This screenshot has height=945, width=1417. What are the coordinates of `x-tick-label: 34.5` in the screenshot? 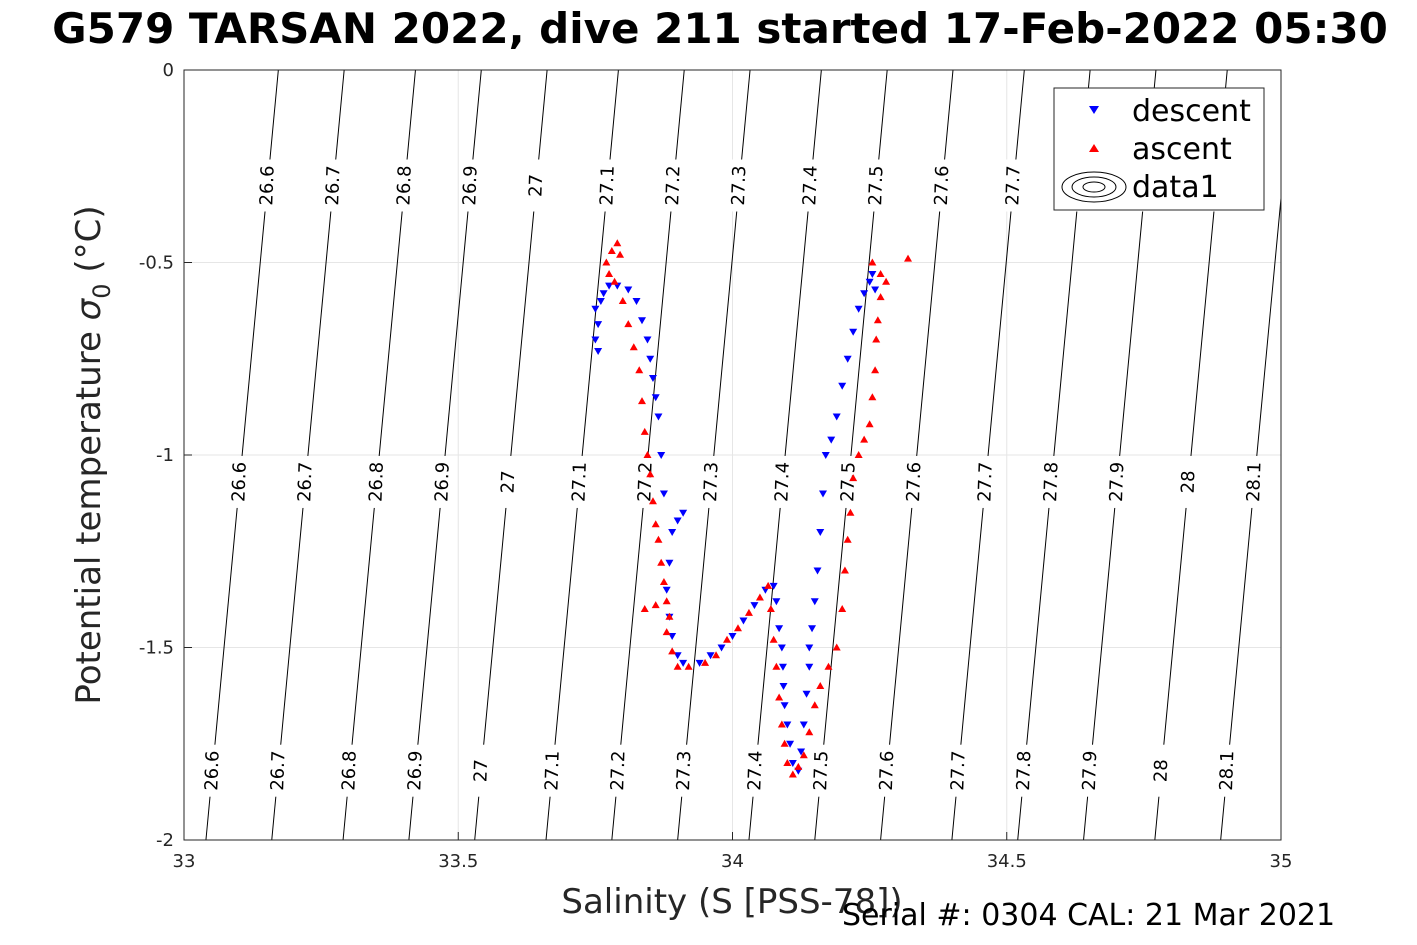 It's located at (1007, 861).